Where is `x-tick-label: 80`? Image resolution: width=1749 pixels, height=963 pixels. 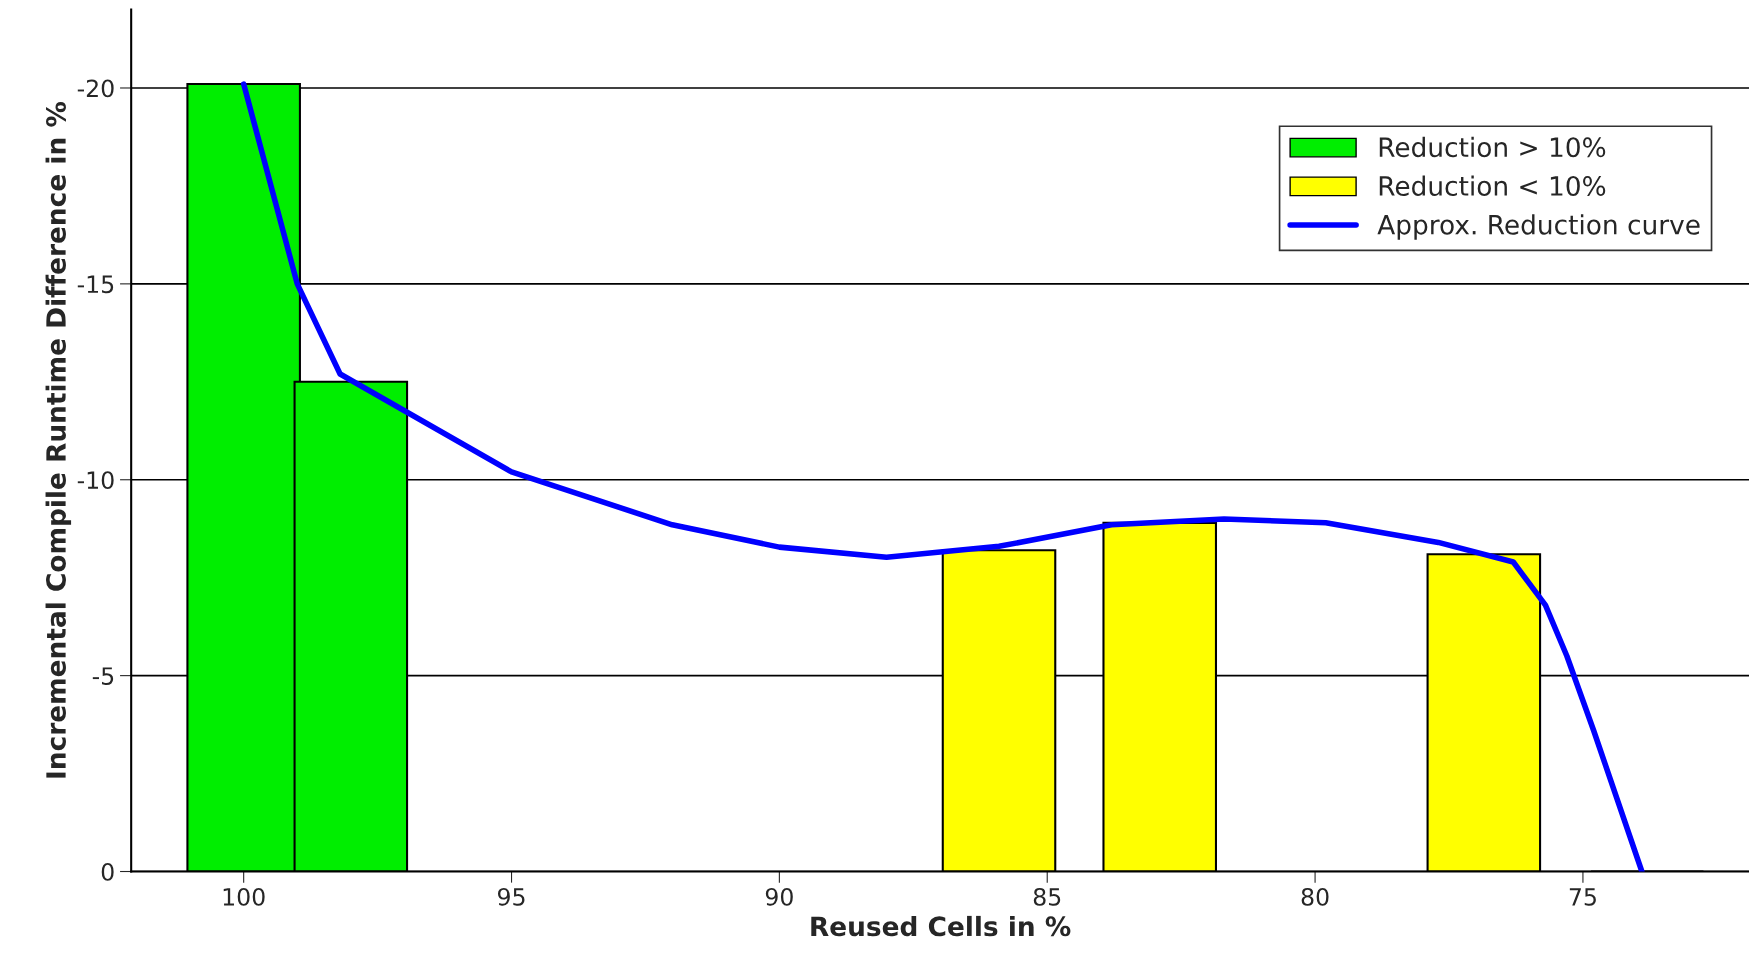 x-tick-label: 80 is located at coordinates (1315, 896).